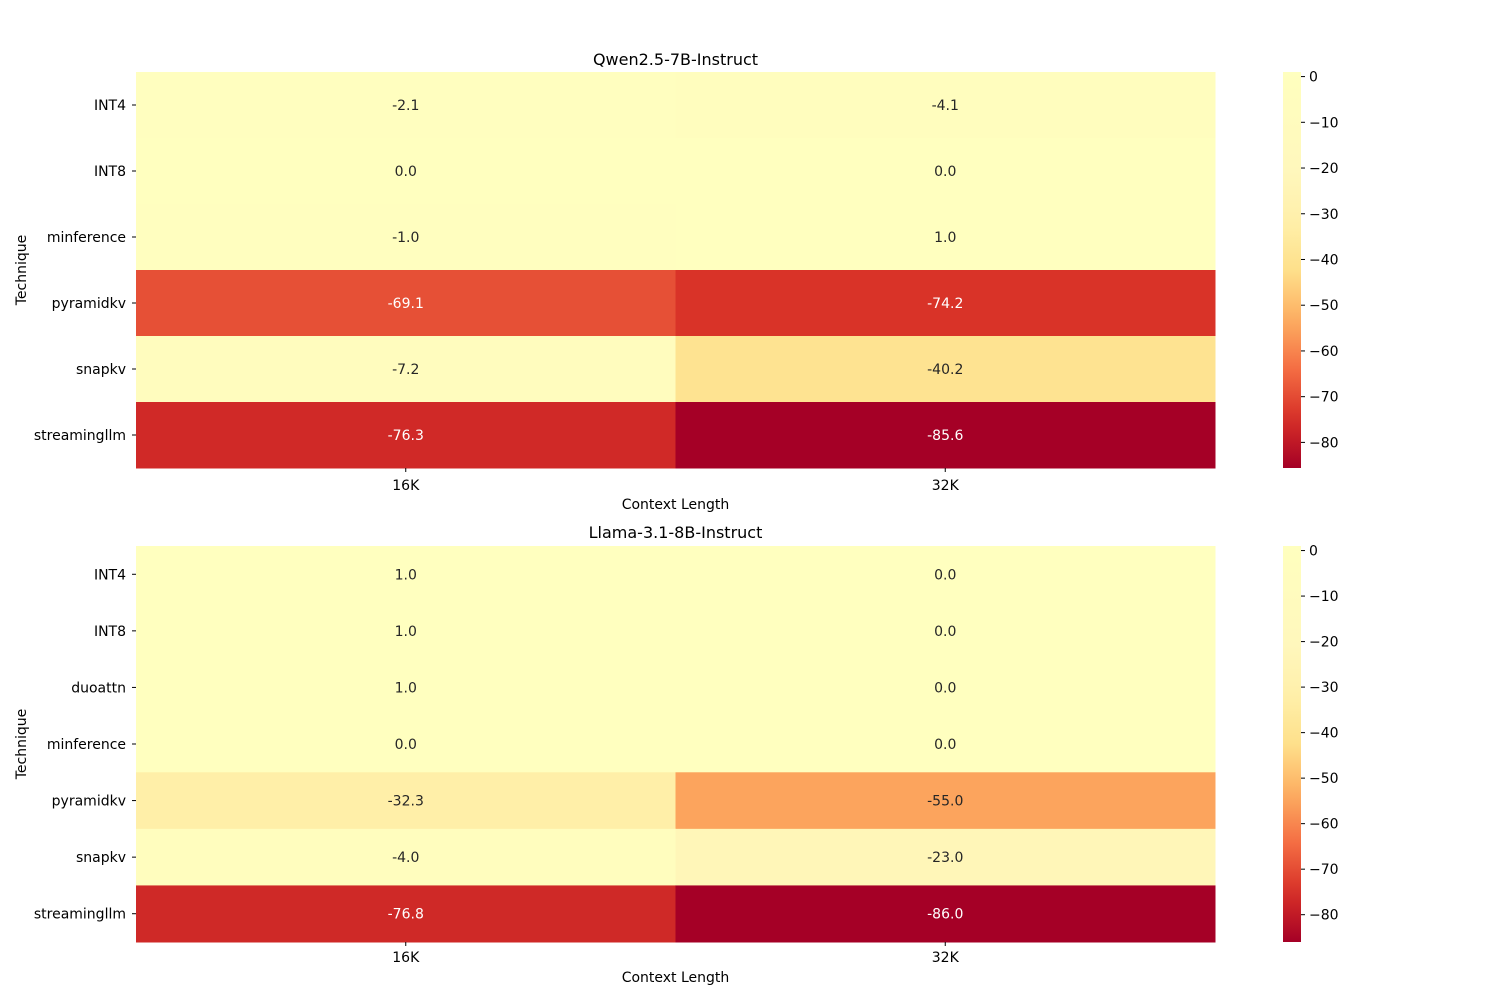 This screenshot has width=1500, height=1000. I want to click on cell-value-label: -76.8, so click(406, 915).